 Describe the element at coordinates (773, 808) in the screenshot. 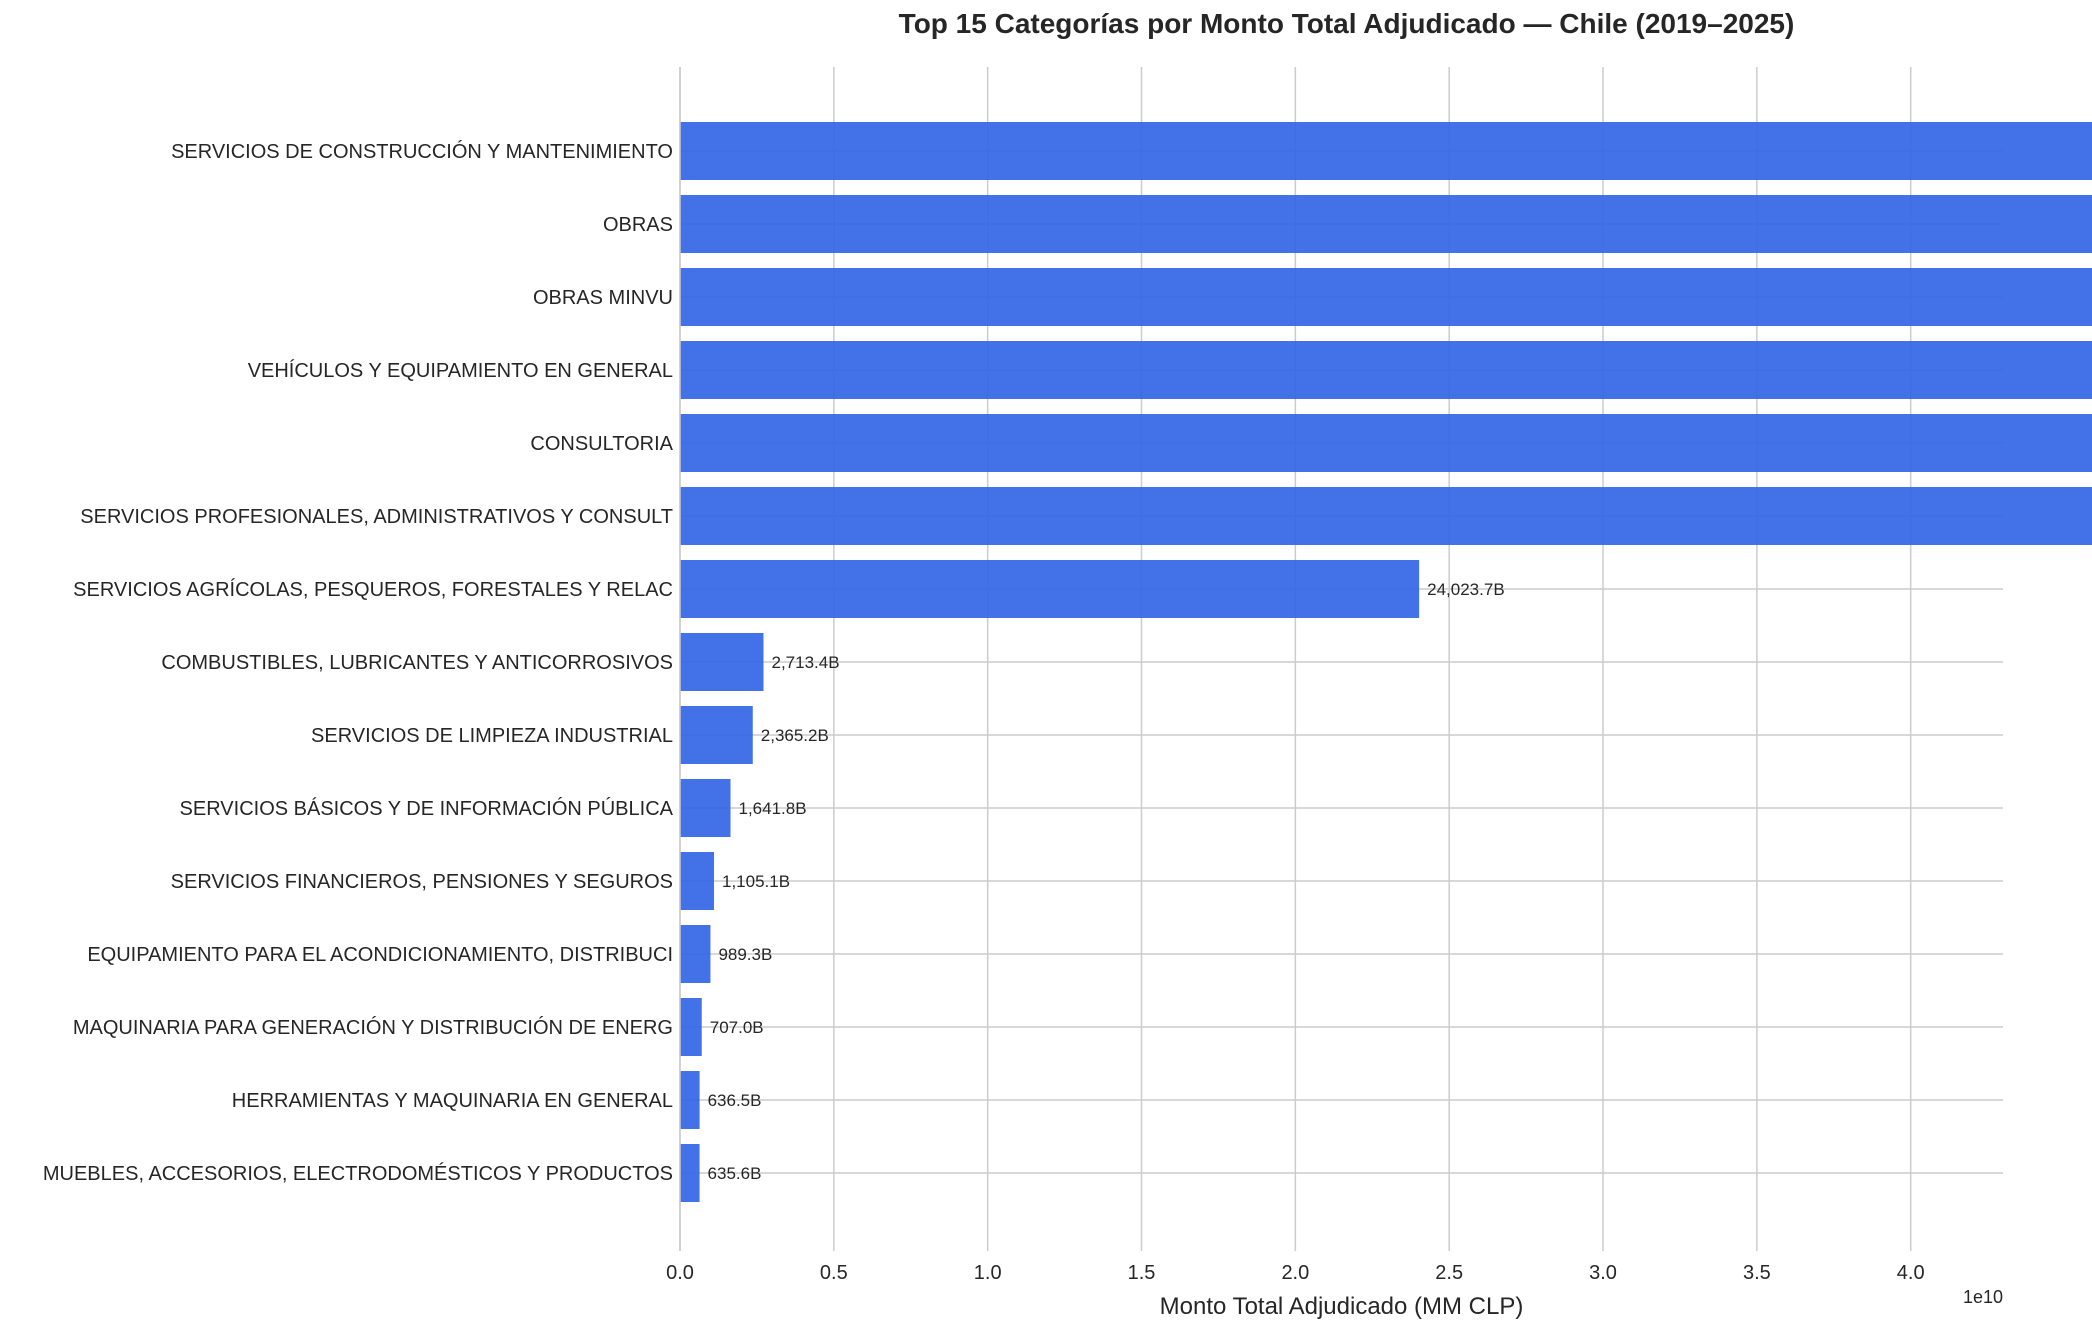

I see `value-label: 1,641.8B` at that location.